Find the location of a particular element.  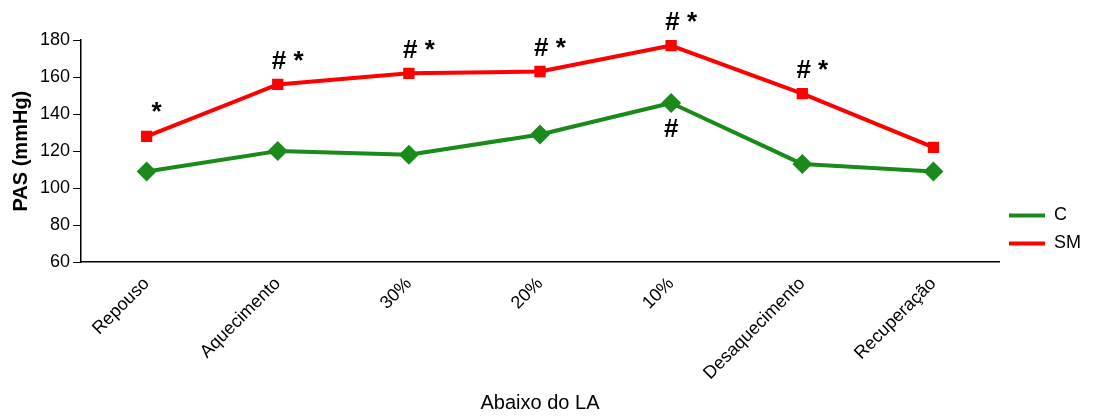

y-axis-title: PAS (mmHg) is located at coordinates (19, 151).